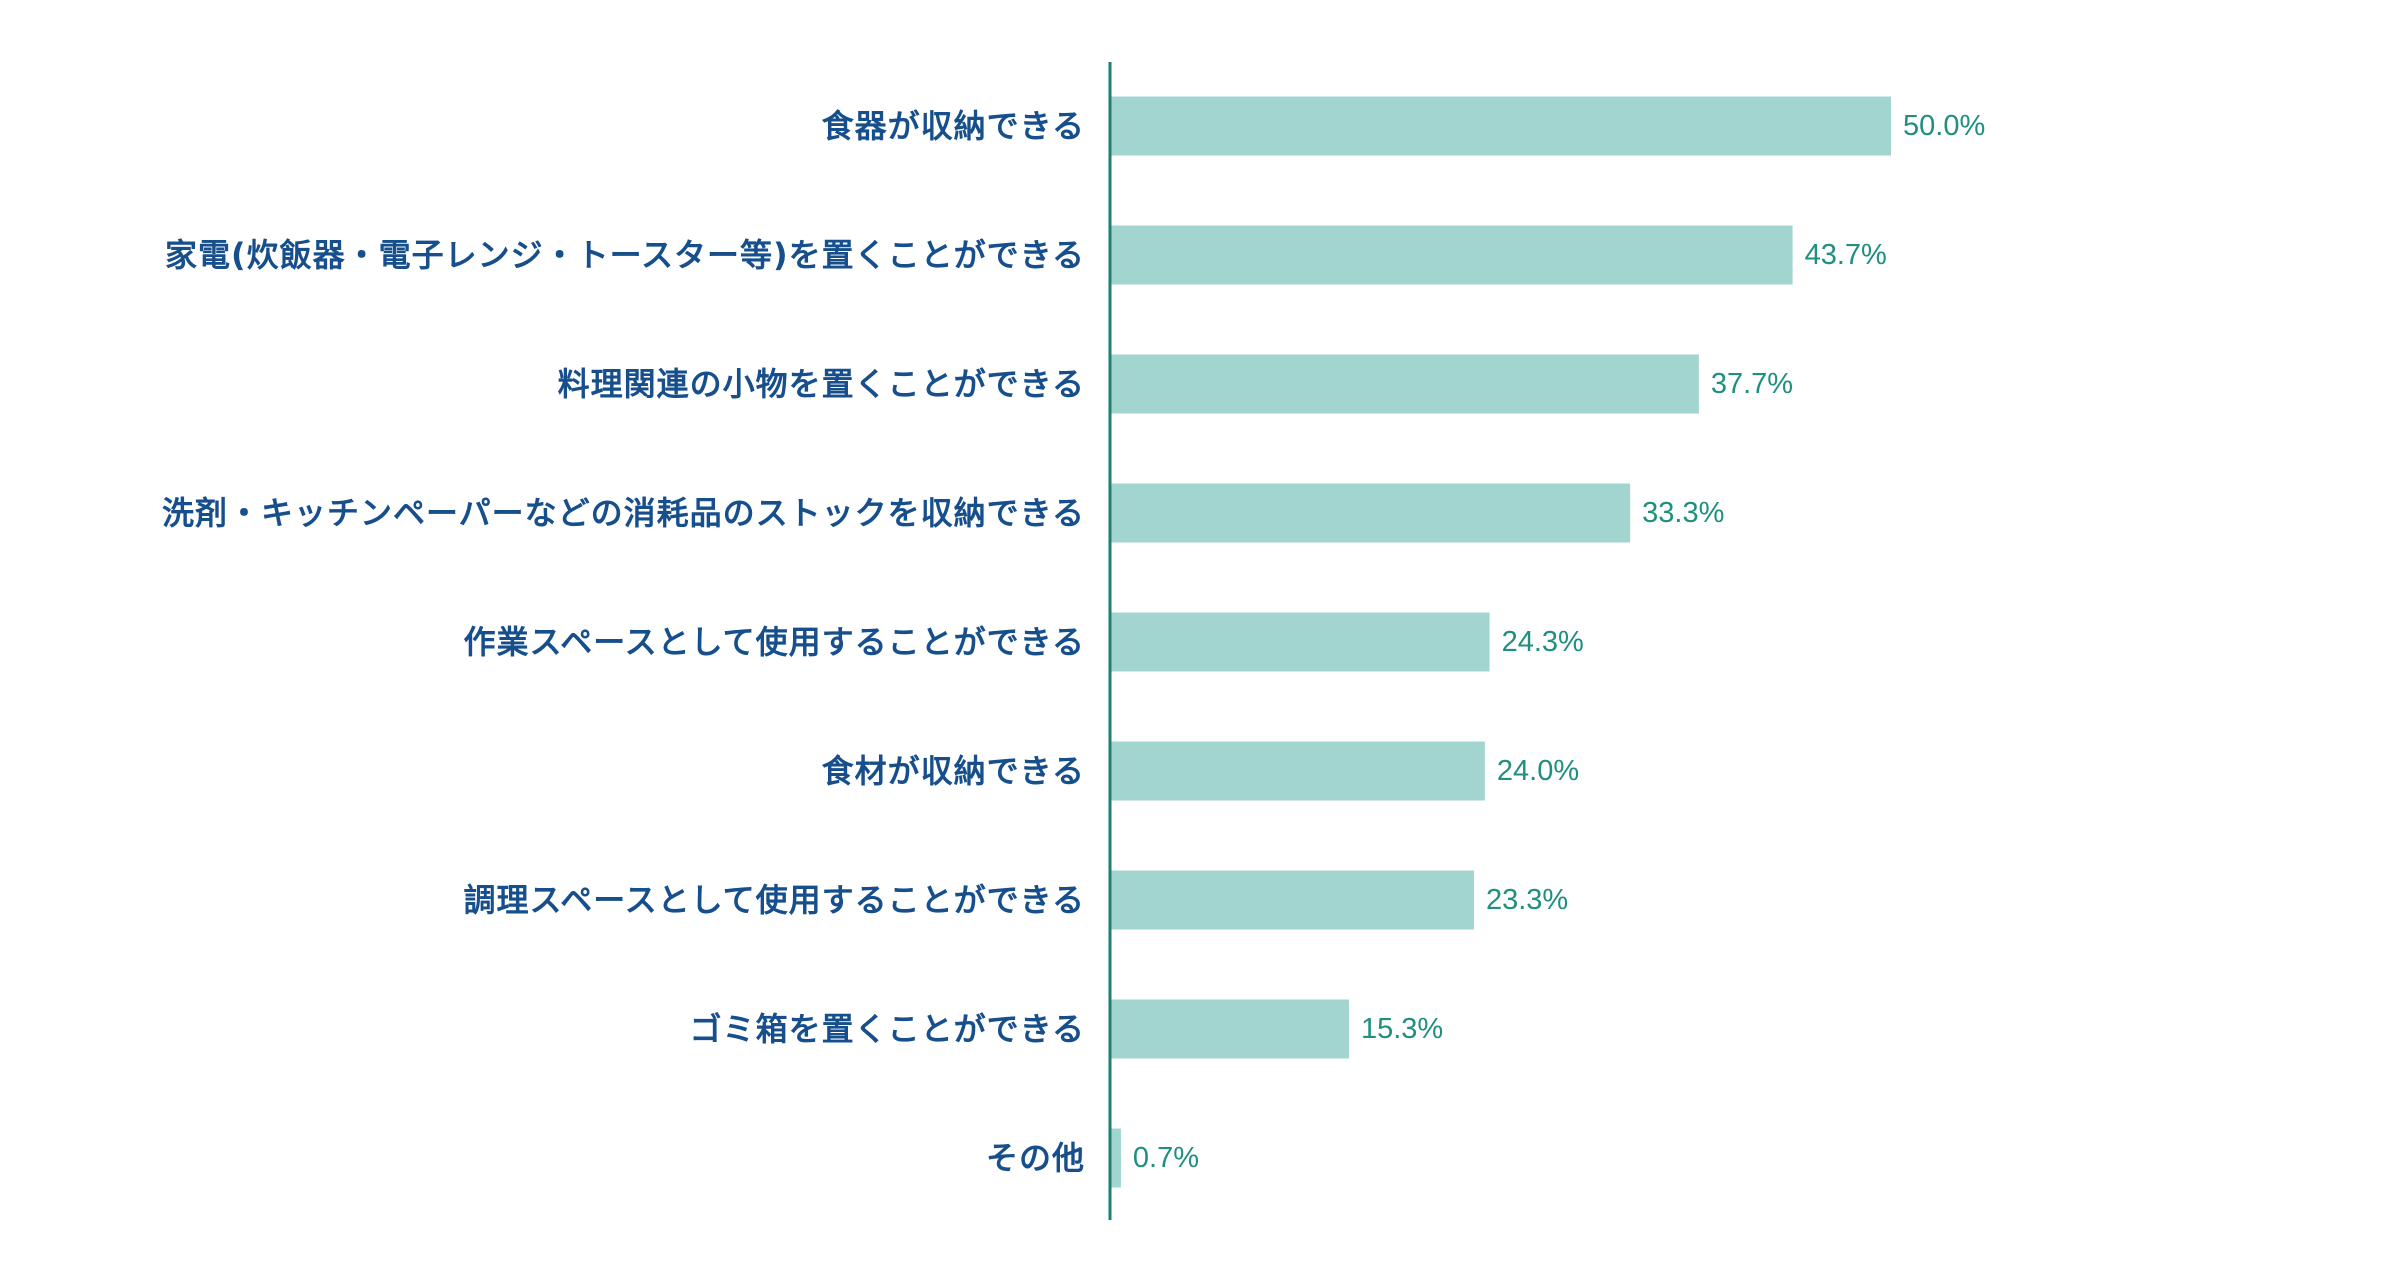 The image size is (2400, 1278). Describe the element at coordinates (1538, 771) in the screenshot. I see `value-label-6: 24.0%` at that location.